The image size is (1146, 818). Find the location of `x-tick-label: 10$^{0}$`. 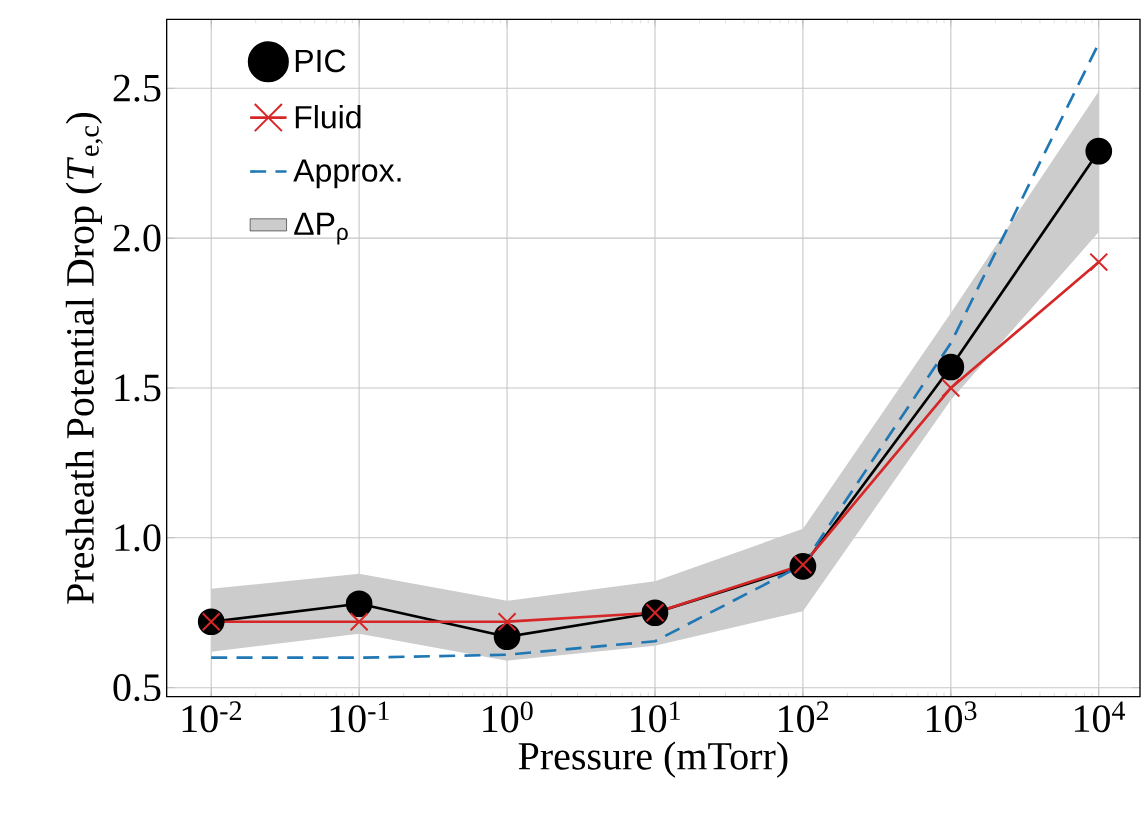

x-tick-label: 10$^{0}$ is located at coordinates (508, 717).